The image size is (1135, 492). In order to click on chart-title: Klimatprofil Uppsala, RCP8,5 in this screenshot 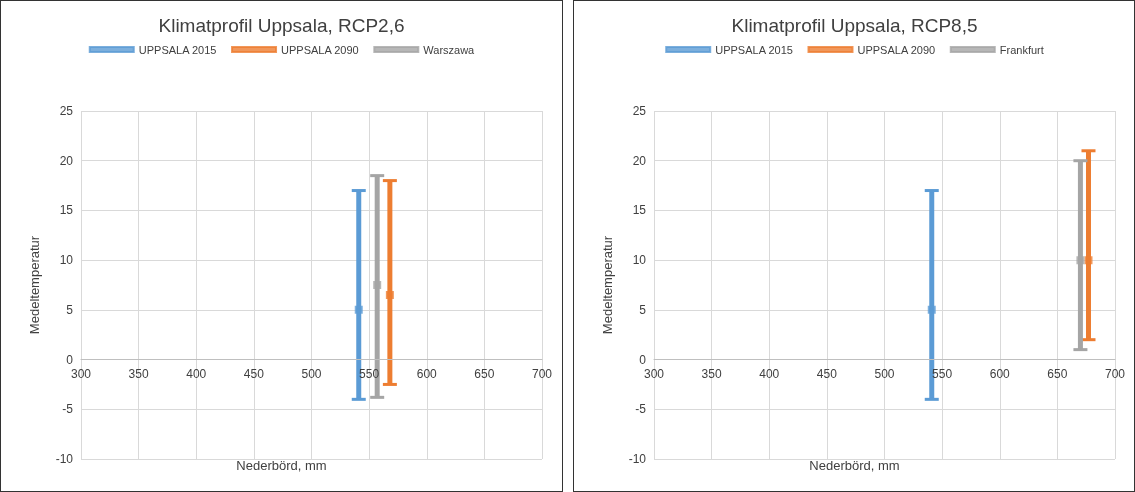, I will do `click(854, 25)`.